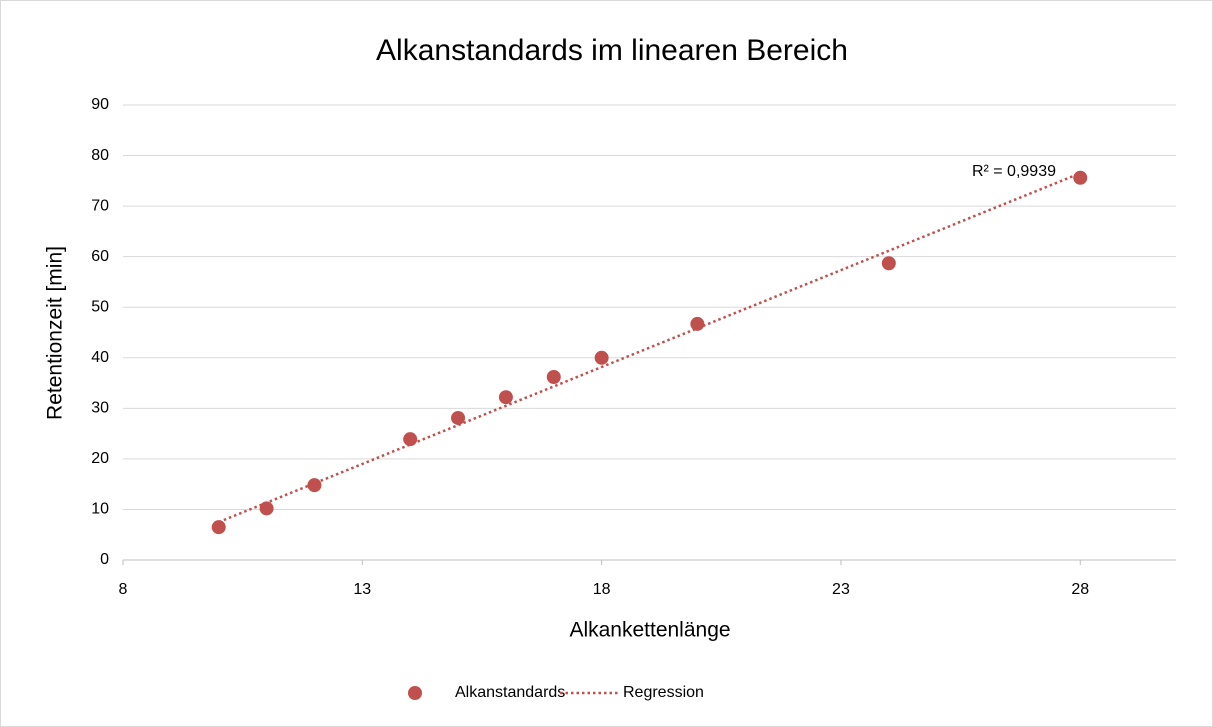 The image size is (1213, 727). I want to click on y-tick-label: 90, so click(100, 104).